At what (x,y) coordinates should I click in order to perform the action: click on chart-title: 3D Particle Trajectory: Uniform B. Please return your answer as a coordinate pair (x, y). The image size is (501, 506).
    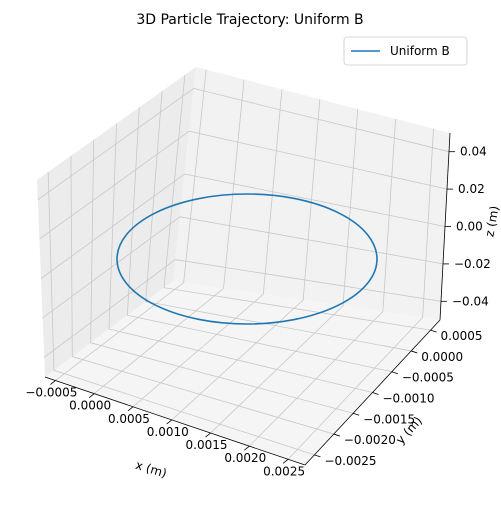
    Looking at the image, I should click on (249, 20).